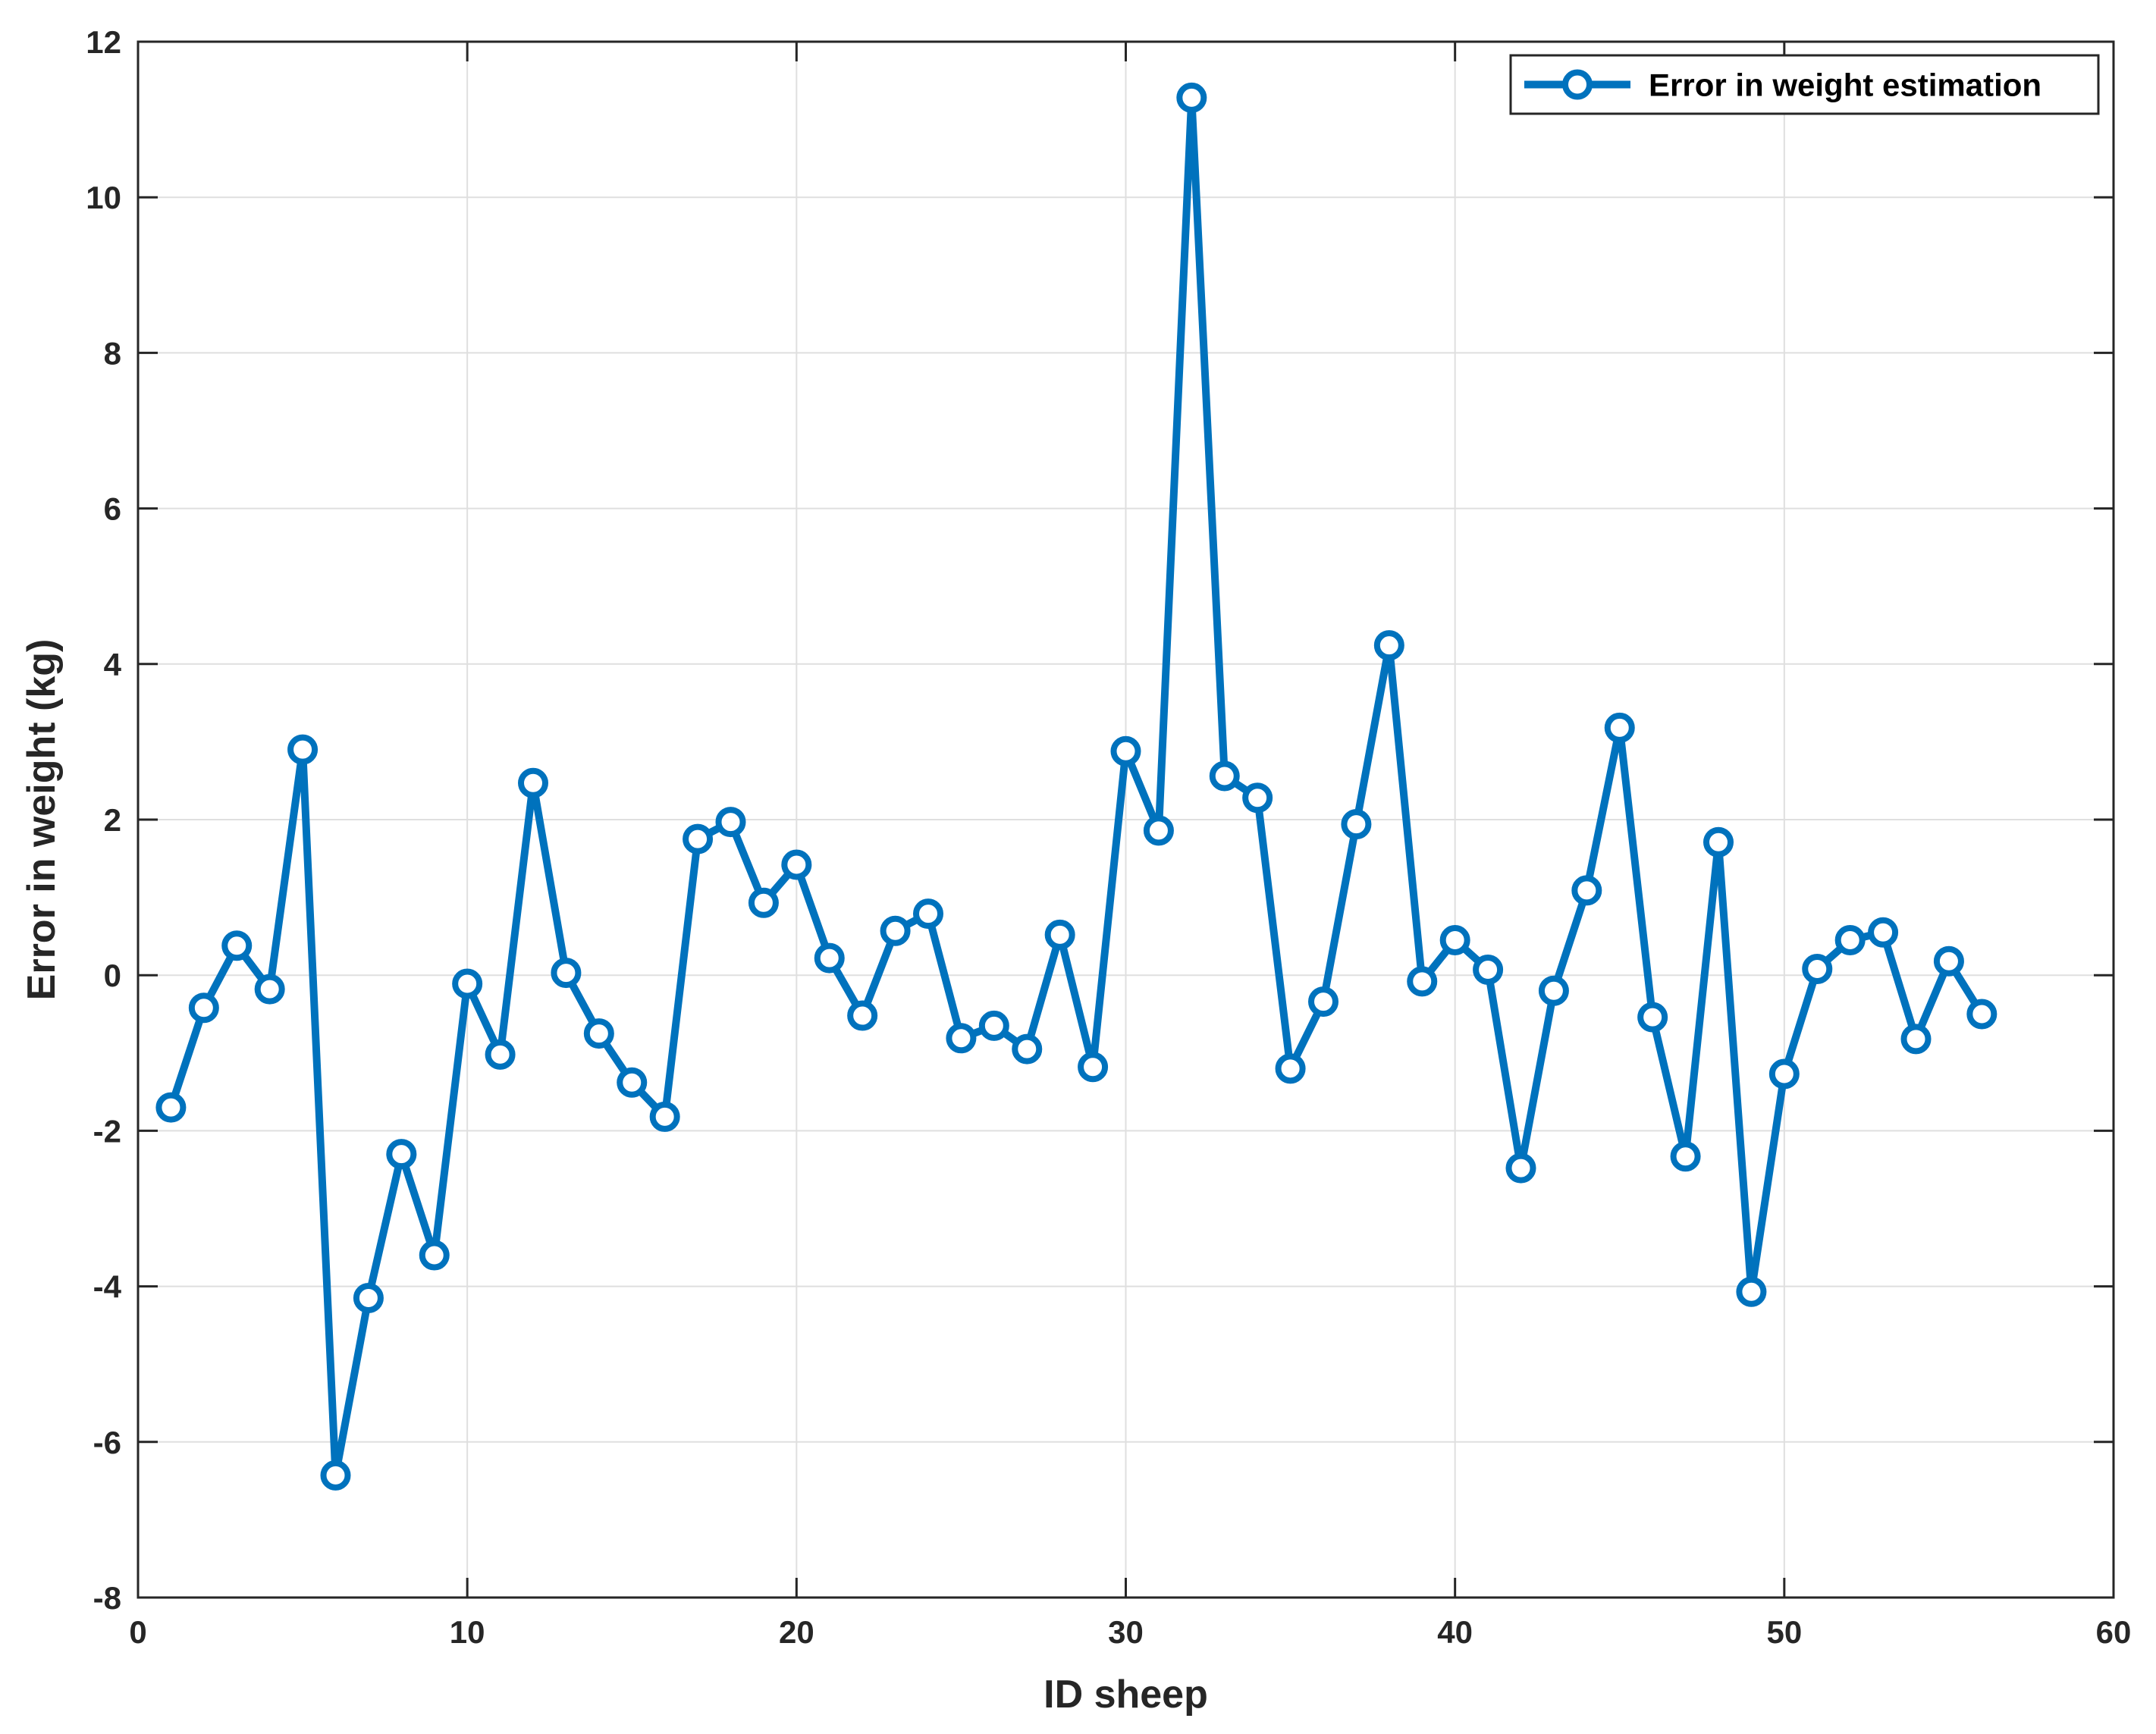 The height and width of the screenshot is (1734, 2156). Describe the element at coordinates (107, 1131) in the screenshot. I see `y-tick-label: -2` at that location.